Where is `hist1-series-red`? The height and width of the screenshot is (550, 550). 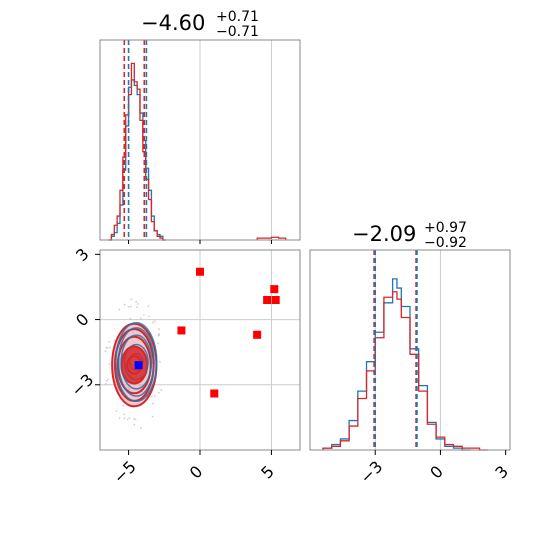 hist1-series-red is located at coordinates (137, 151).